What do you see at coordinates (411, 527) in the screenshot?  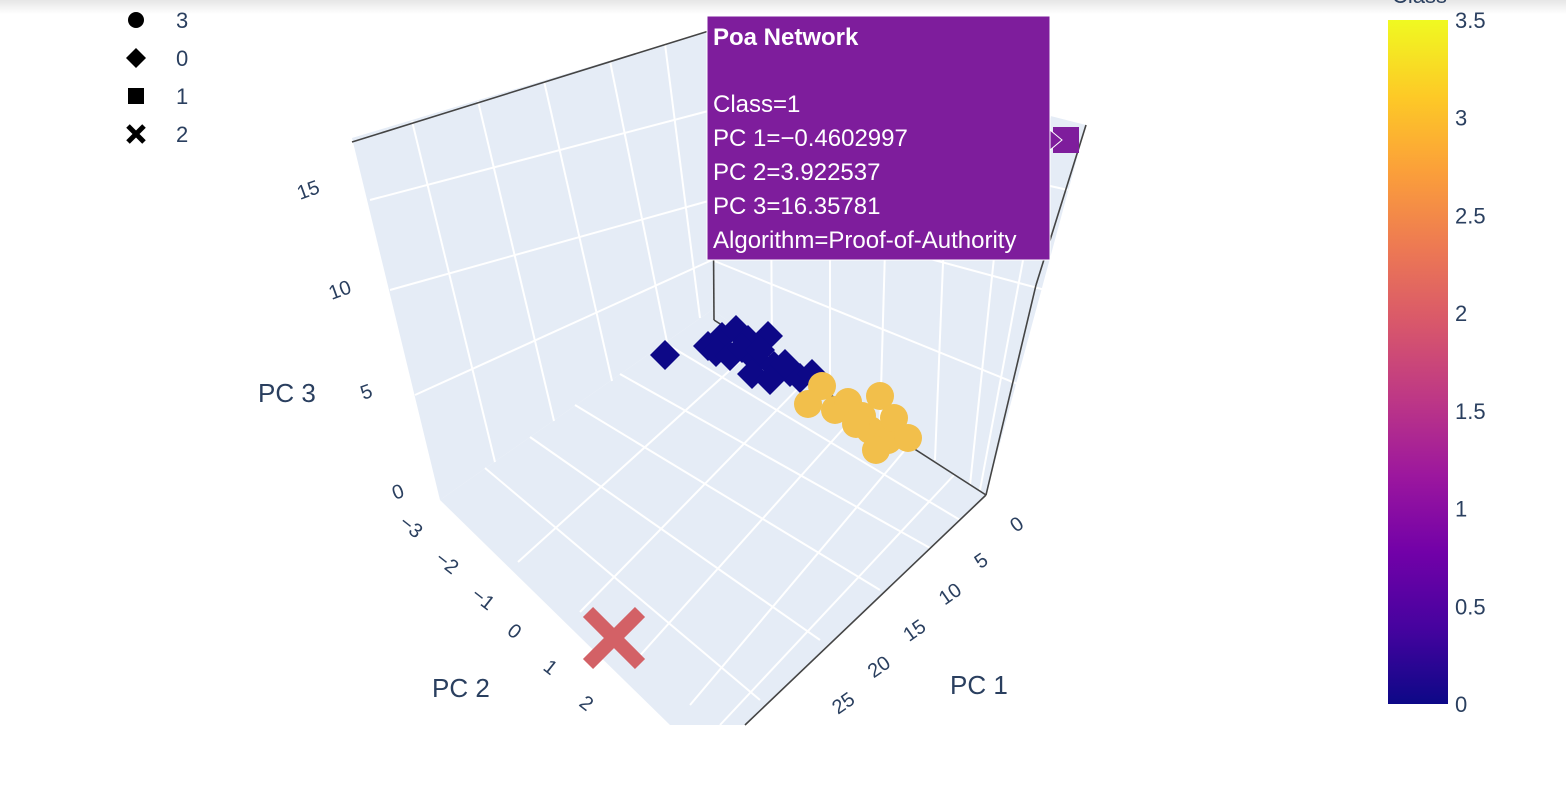 I see `y-tick-label: −3` at bounding box center [411, 527].